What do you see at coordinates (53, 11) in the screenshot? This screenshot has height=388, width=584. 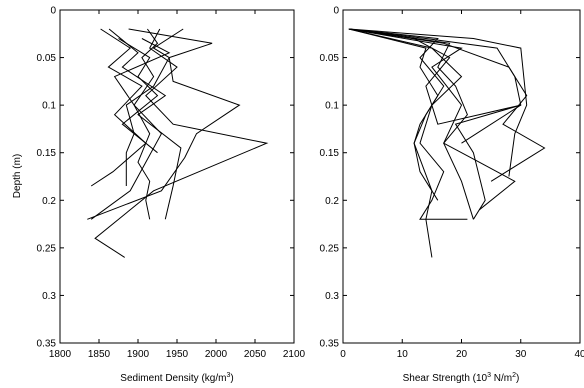 I see `density-y-tick-label: 0` at bounding box center [53, 11].